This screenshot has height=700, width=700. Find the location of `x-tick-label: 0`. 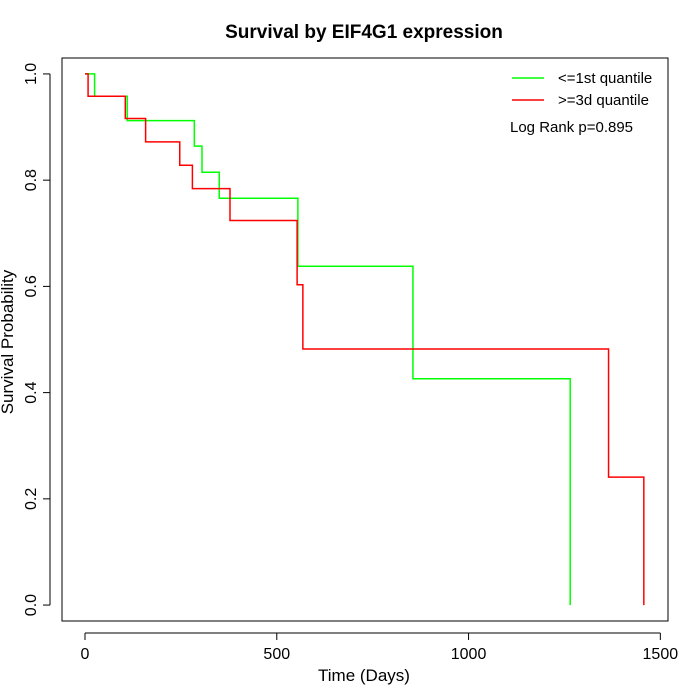

x-tick-label: 0 is located at coordinates (85, 654).